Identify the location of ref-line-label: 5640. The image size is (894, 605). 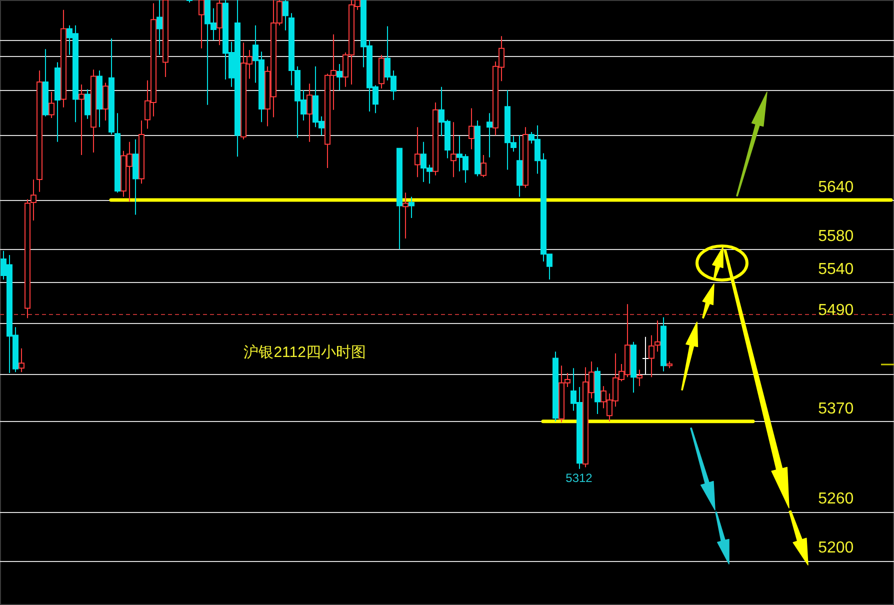
(836, 187).